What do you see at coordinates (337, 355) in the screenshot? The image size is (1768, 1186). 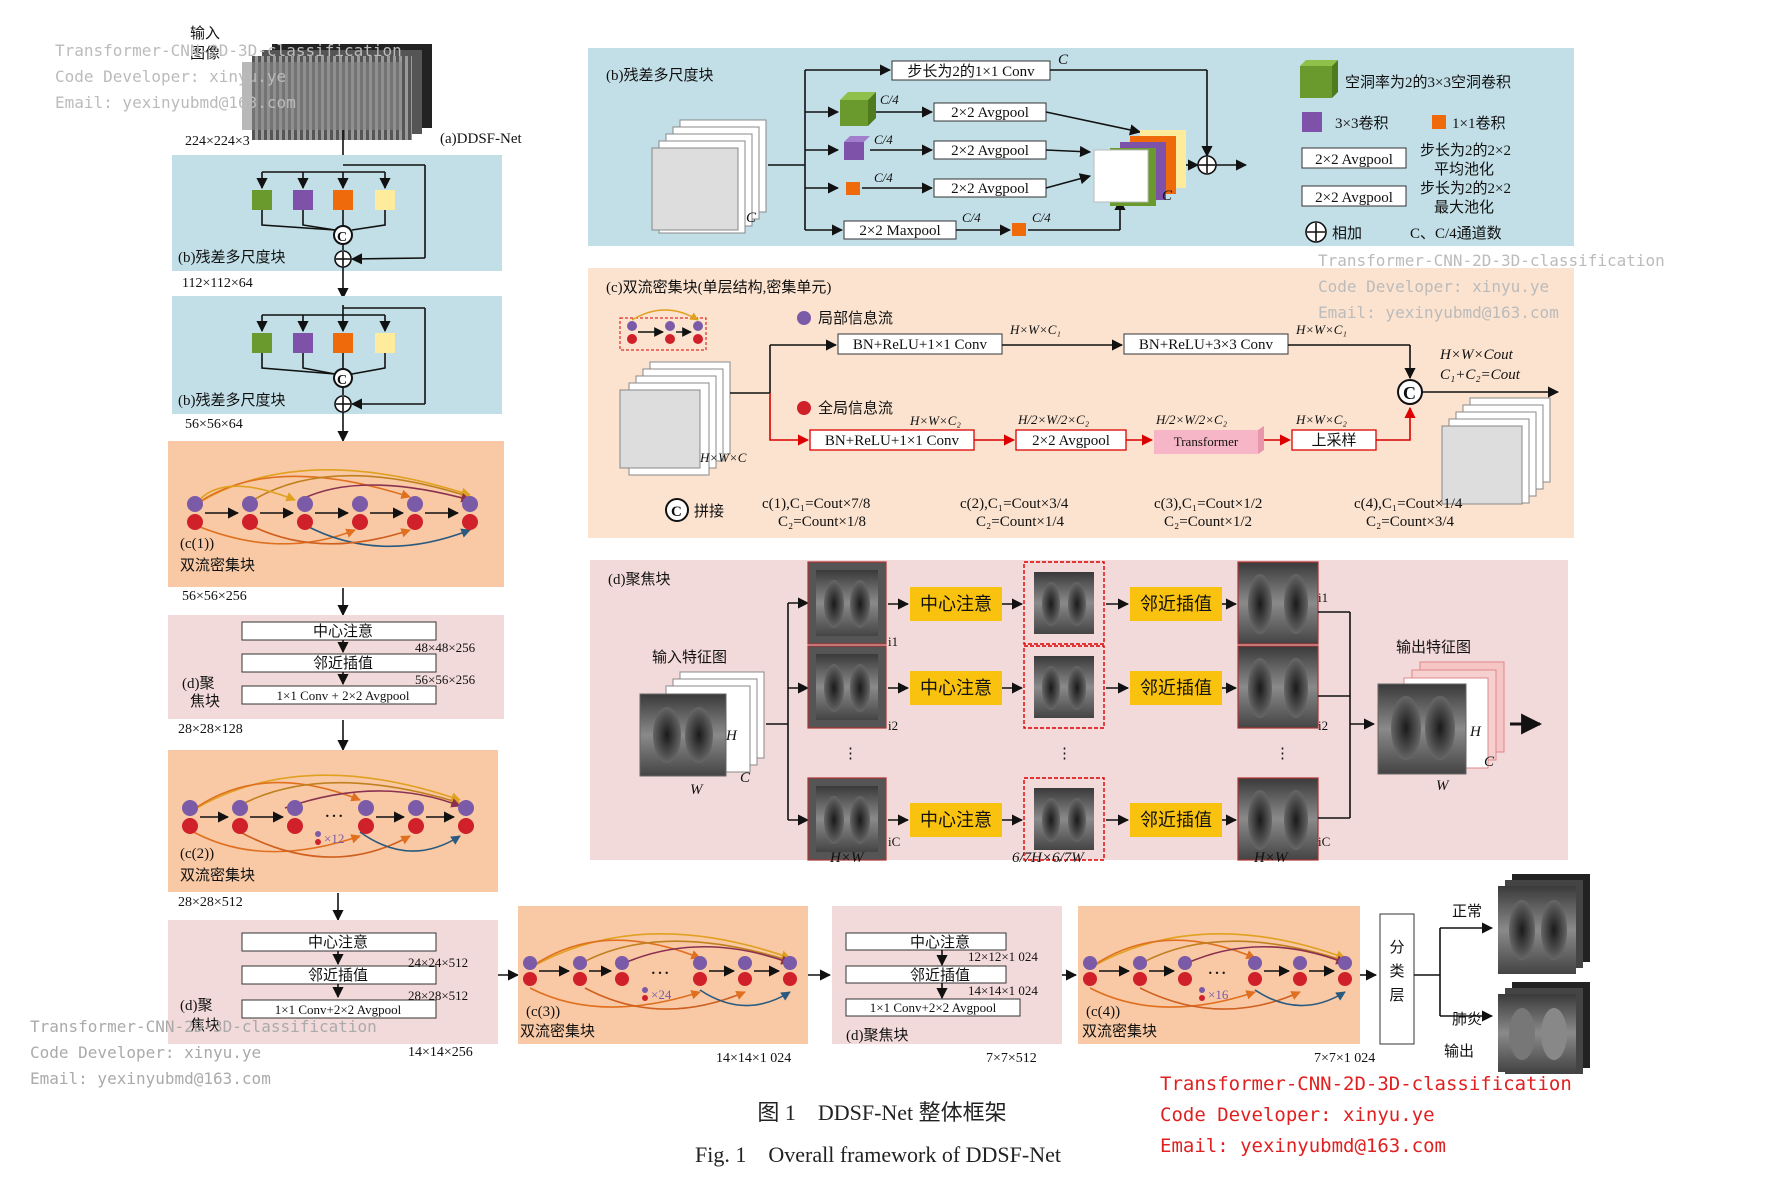 I see `res-block-2: C` at bounding box center [337, 355].